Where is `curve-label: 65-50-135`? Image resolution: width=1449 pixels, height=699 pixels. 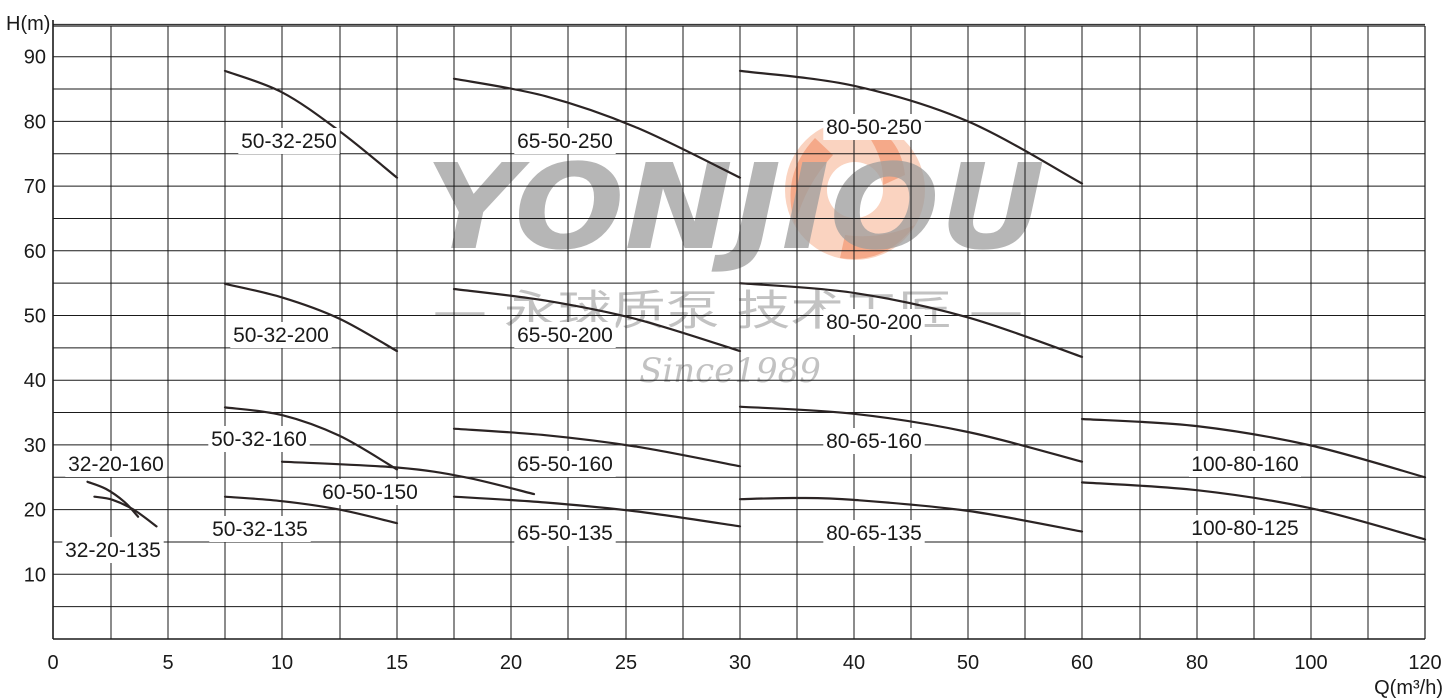 curve-label: 65-50-135 is located at coordinates (565, 533).